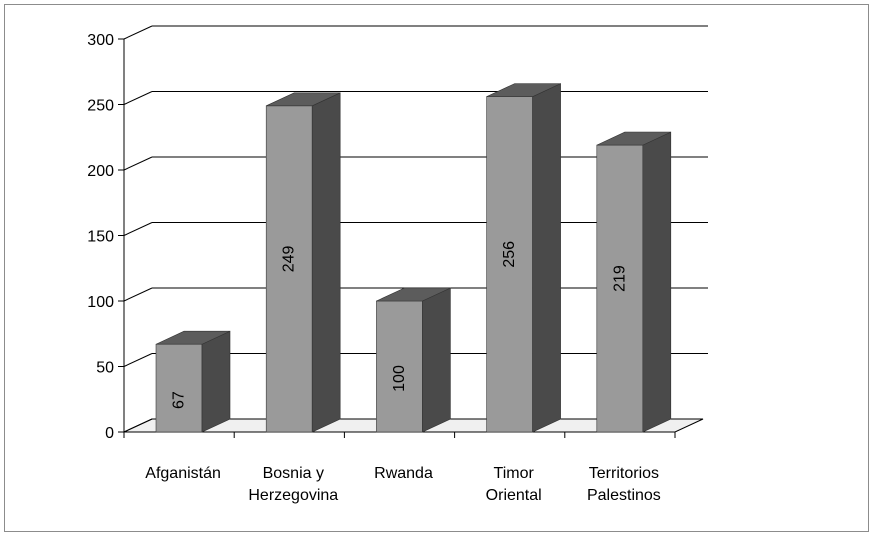 Image resolution: width=875 pixels, height=538 pixels. What do you see at coordinates (293, 495) in the screenshot?
I see `category-label-line: Herzegovina` at bounding box center [293, 495].